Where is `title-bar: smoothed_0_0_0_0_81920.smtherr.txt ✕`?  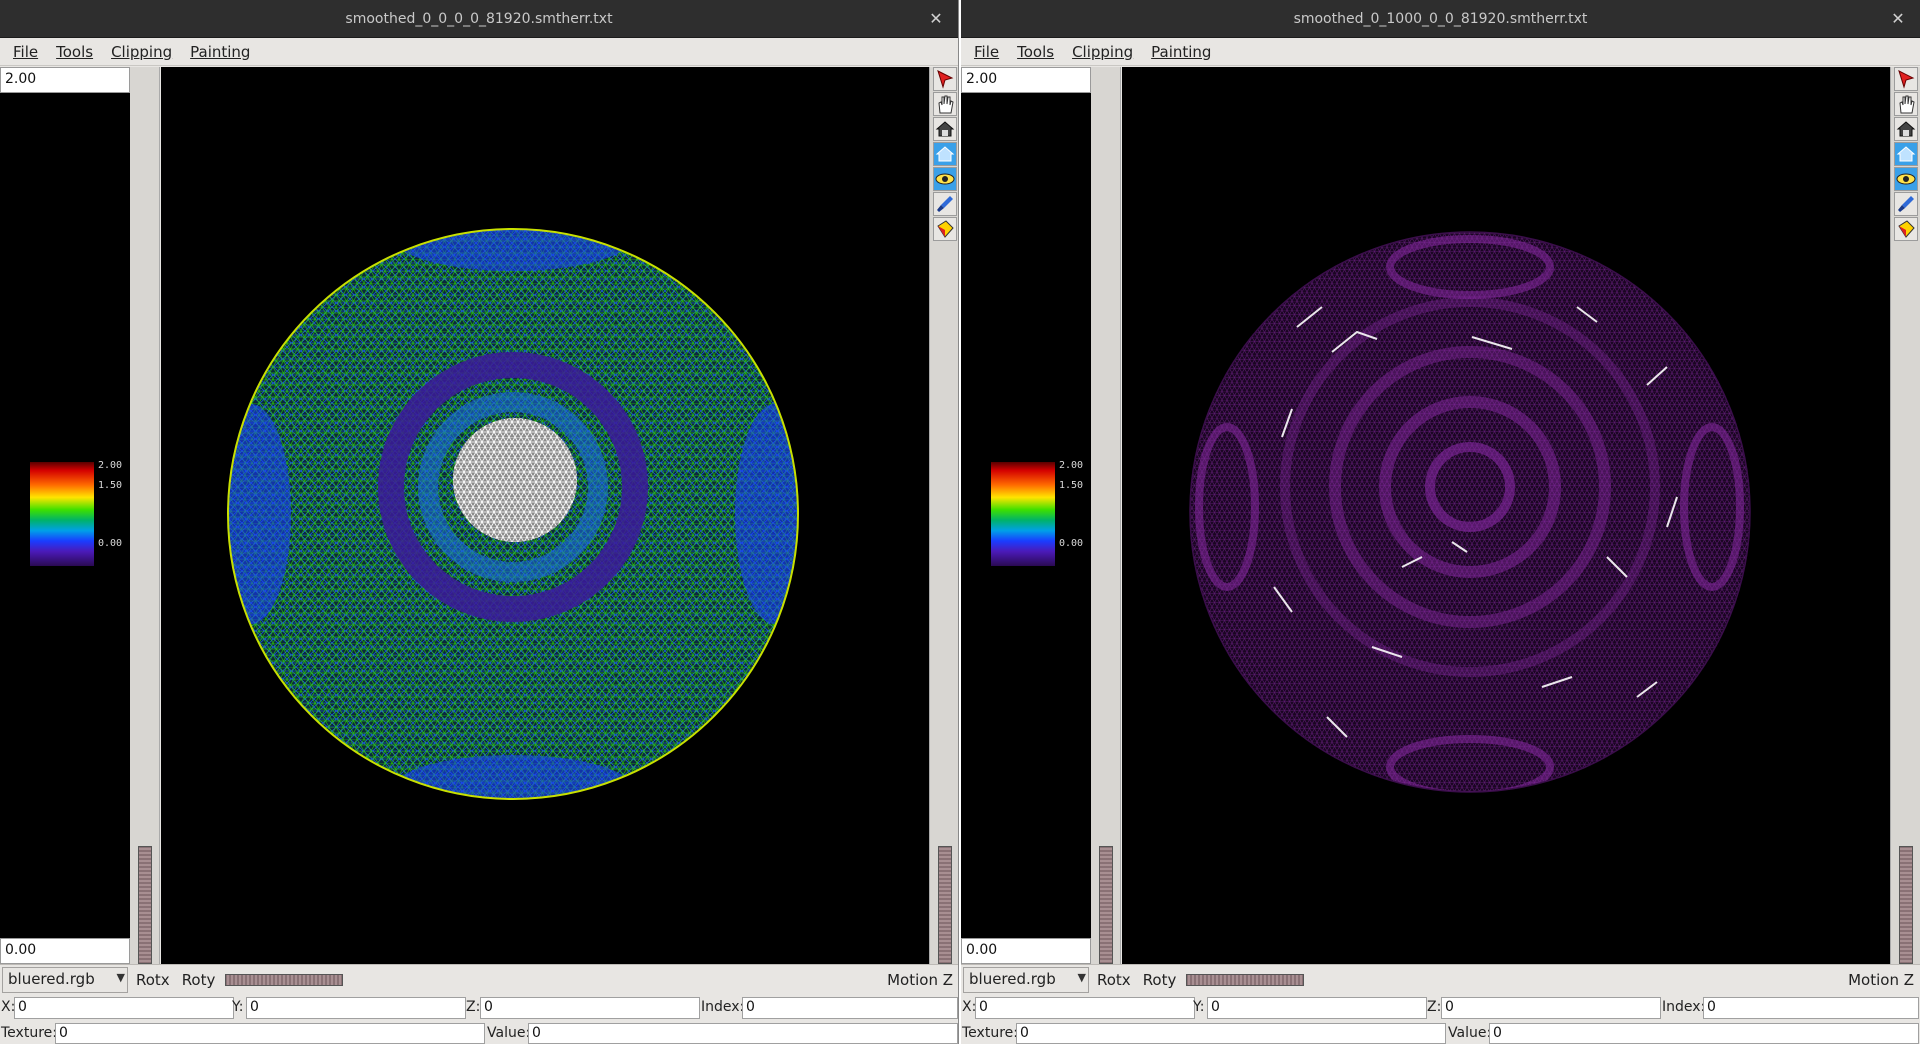
title-bar: smoothed_0_0_0_0_81920.smtherr.txt ✕ is located at coordinates (479, 19).